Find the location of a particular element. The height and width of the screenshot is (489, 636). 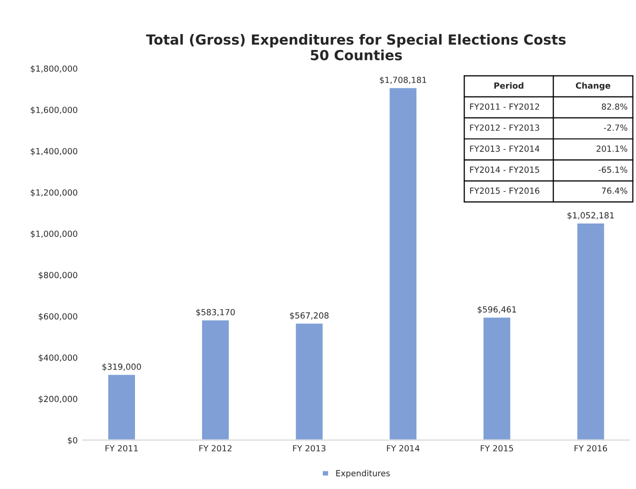

y-tick-label: $800,000 is located at coordinates (58, 276).